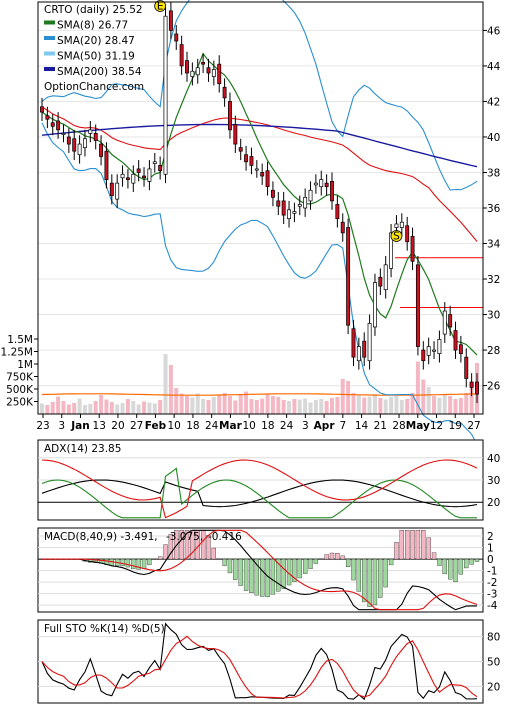 This screenshot has height=706, width=526. Describe the element at coordinates (82, 449) in the screenshot. I see `panel-title: ADX(14) 23.85` at that location.